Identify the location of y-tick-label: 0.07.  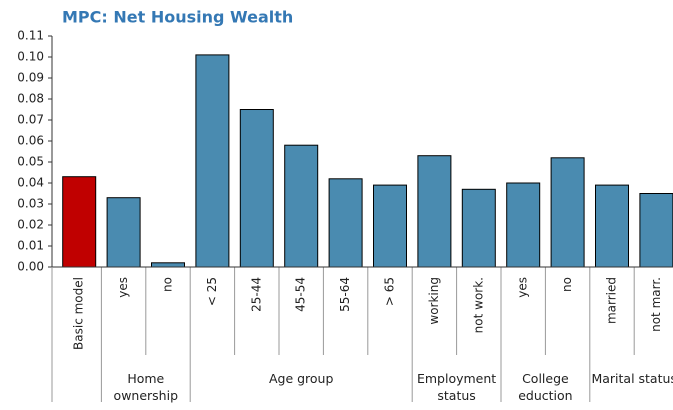
(30, 120).